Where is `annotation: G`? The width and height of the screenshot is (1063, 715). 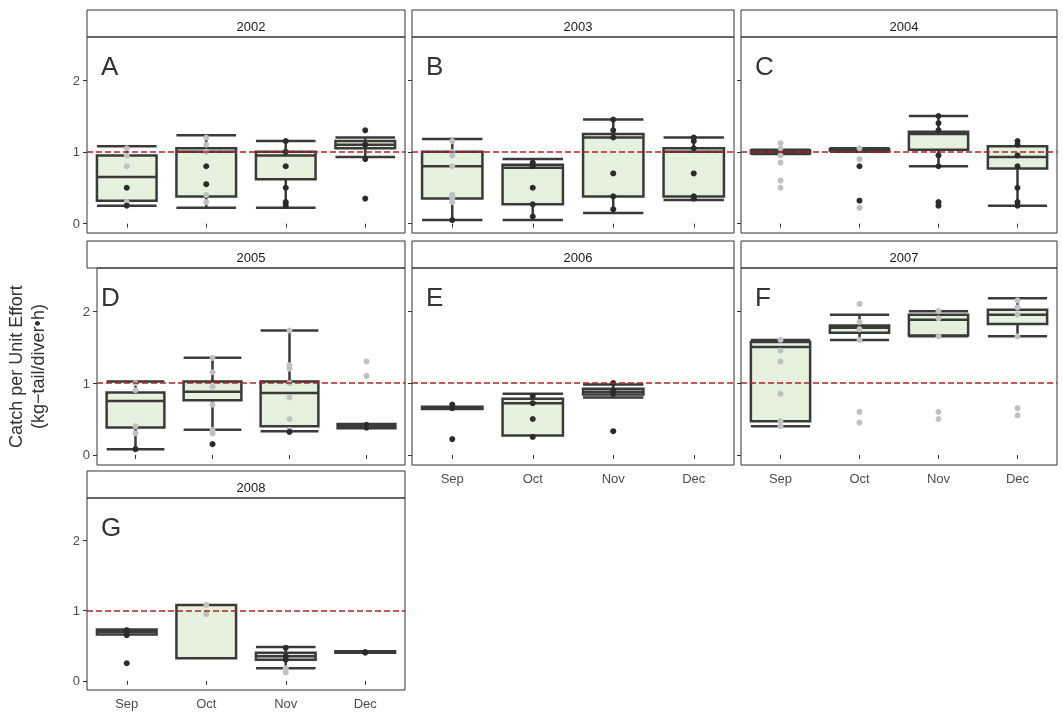 annotation: G is located at coordinates (111, 527).